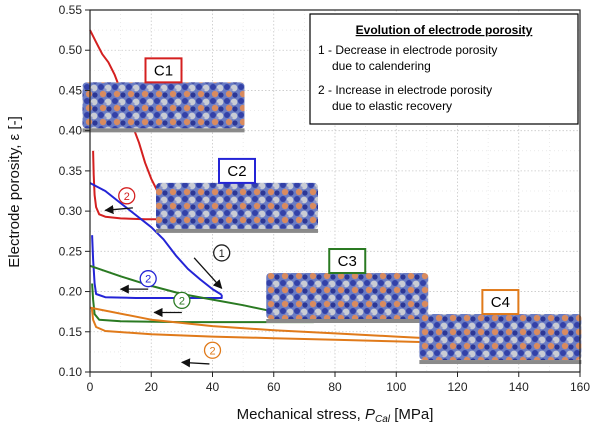 The height and width of the screenshot is (439, 597). What do you see at coordinates (152, 387) in the screenshot?
I see `x-tick-label: 20` at bounding box center [152, 387].